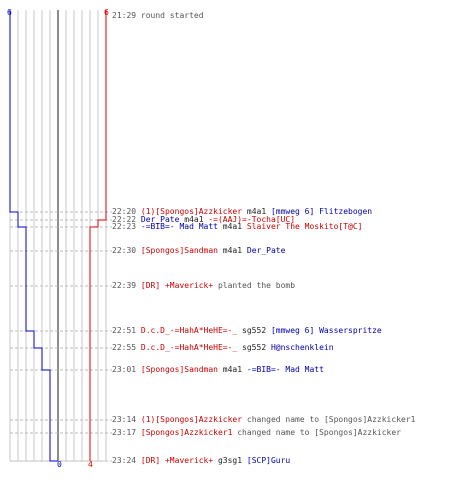 The image size is (450, 500). I want to click on event-time: 23:24, so click(126, 460).